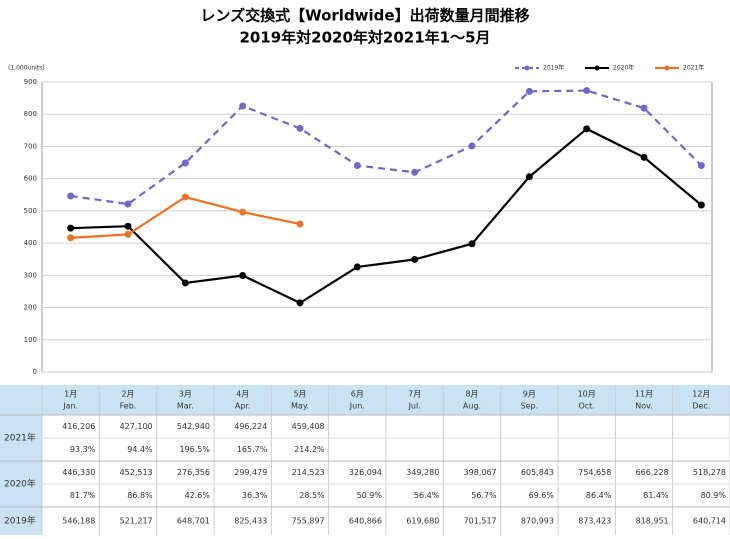 This screenshot has width=730, height=539. Describe the element at coordinates (70, 406) in the screenshot. I see `month-header-en: Jan.` at that location.